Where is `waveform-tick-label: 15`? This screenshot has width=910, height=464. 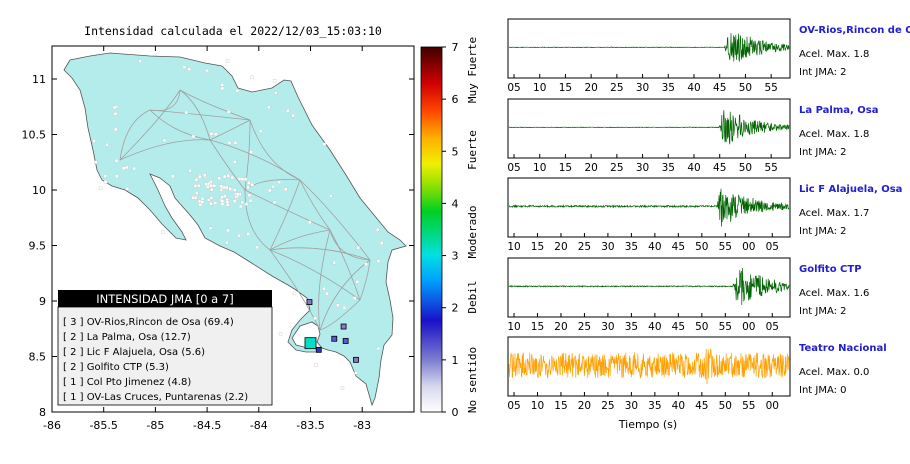 waveform-tick-label: 15 is located at coordinates (560, 406).